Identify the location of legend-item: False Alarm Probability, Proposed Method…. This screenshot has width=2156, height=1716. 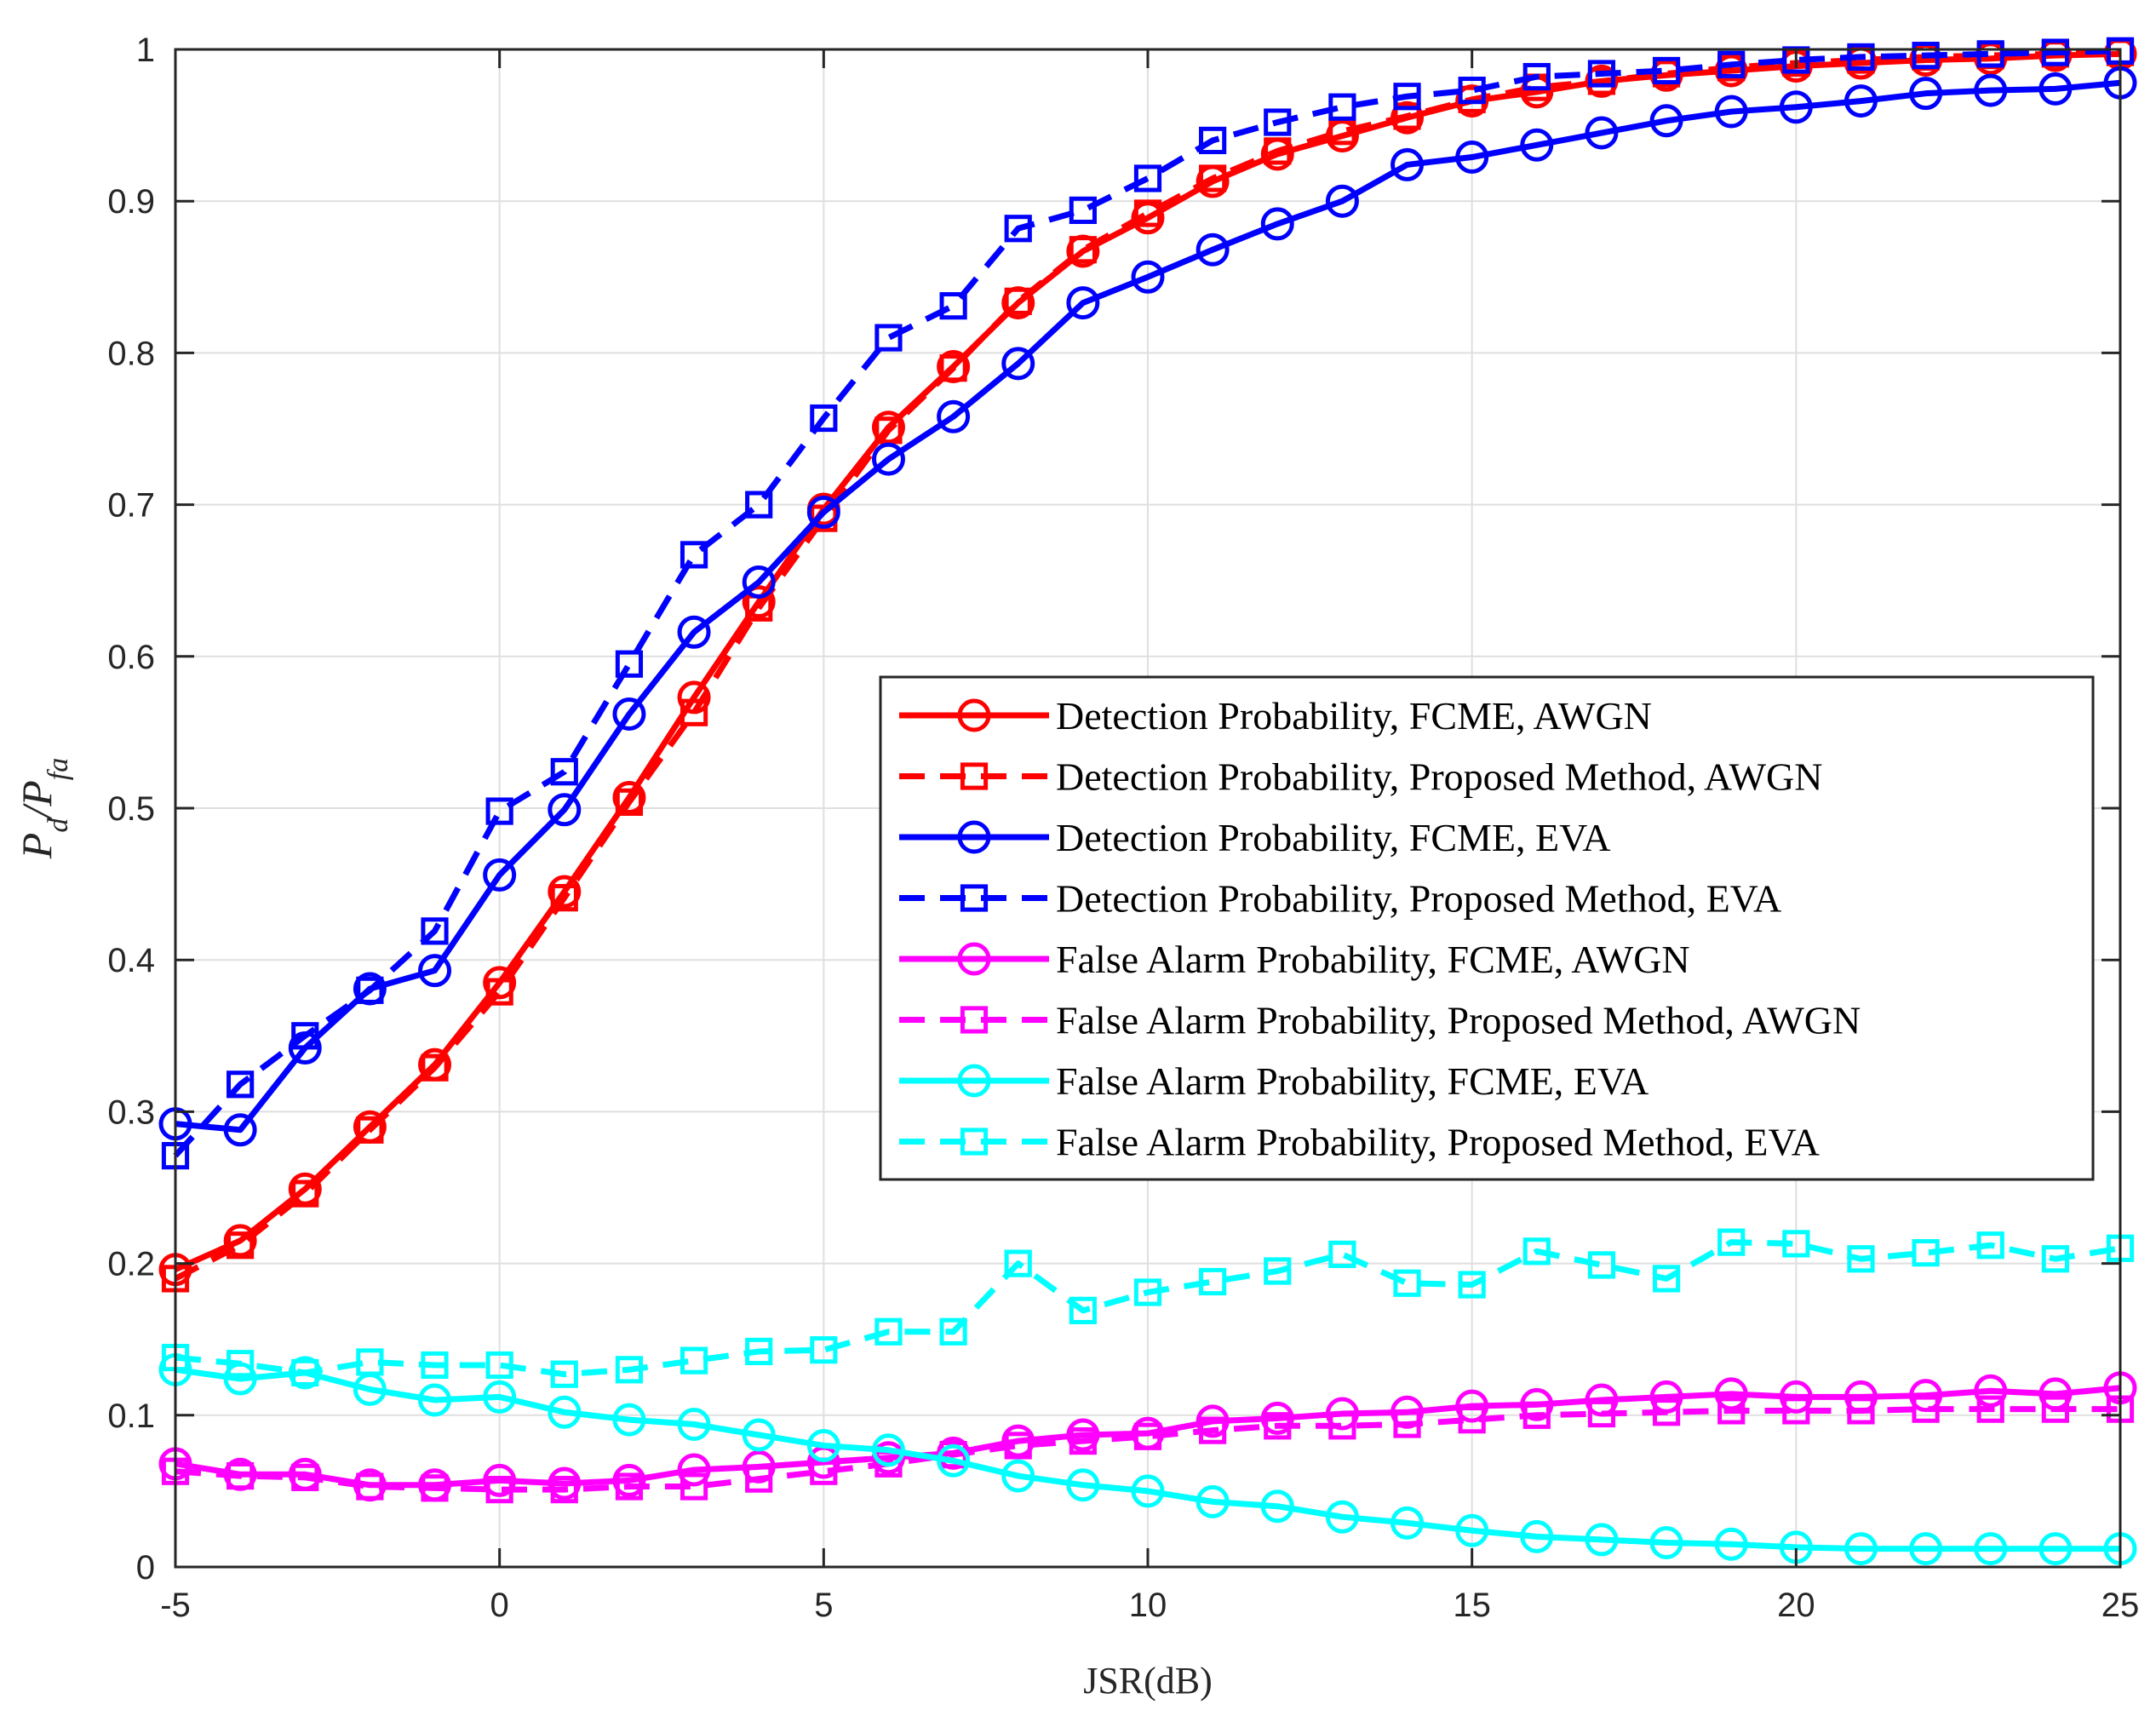
(1359, 1142).